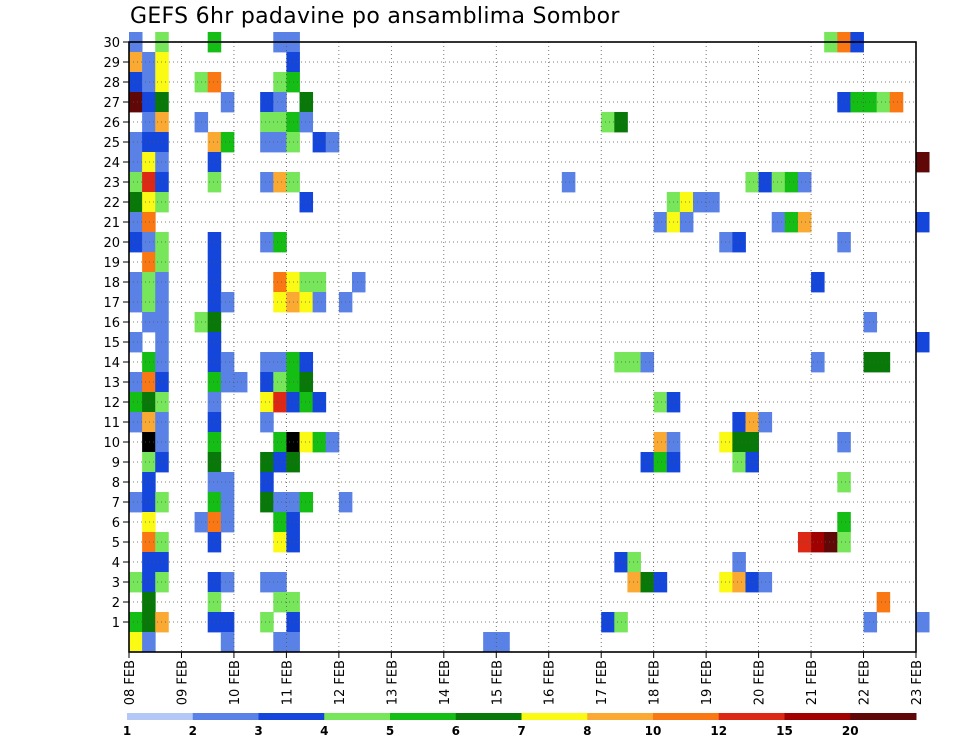 The image size is (960, 742). Describe the element at coordinates (127, 731) in the screenshot. I see `colorbar-label: 1` at that location.